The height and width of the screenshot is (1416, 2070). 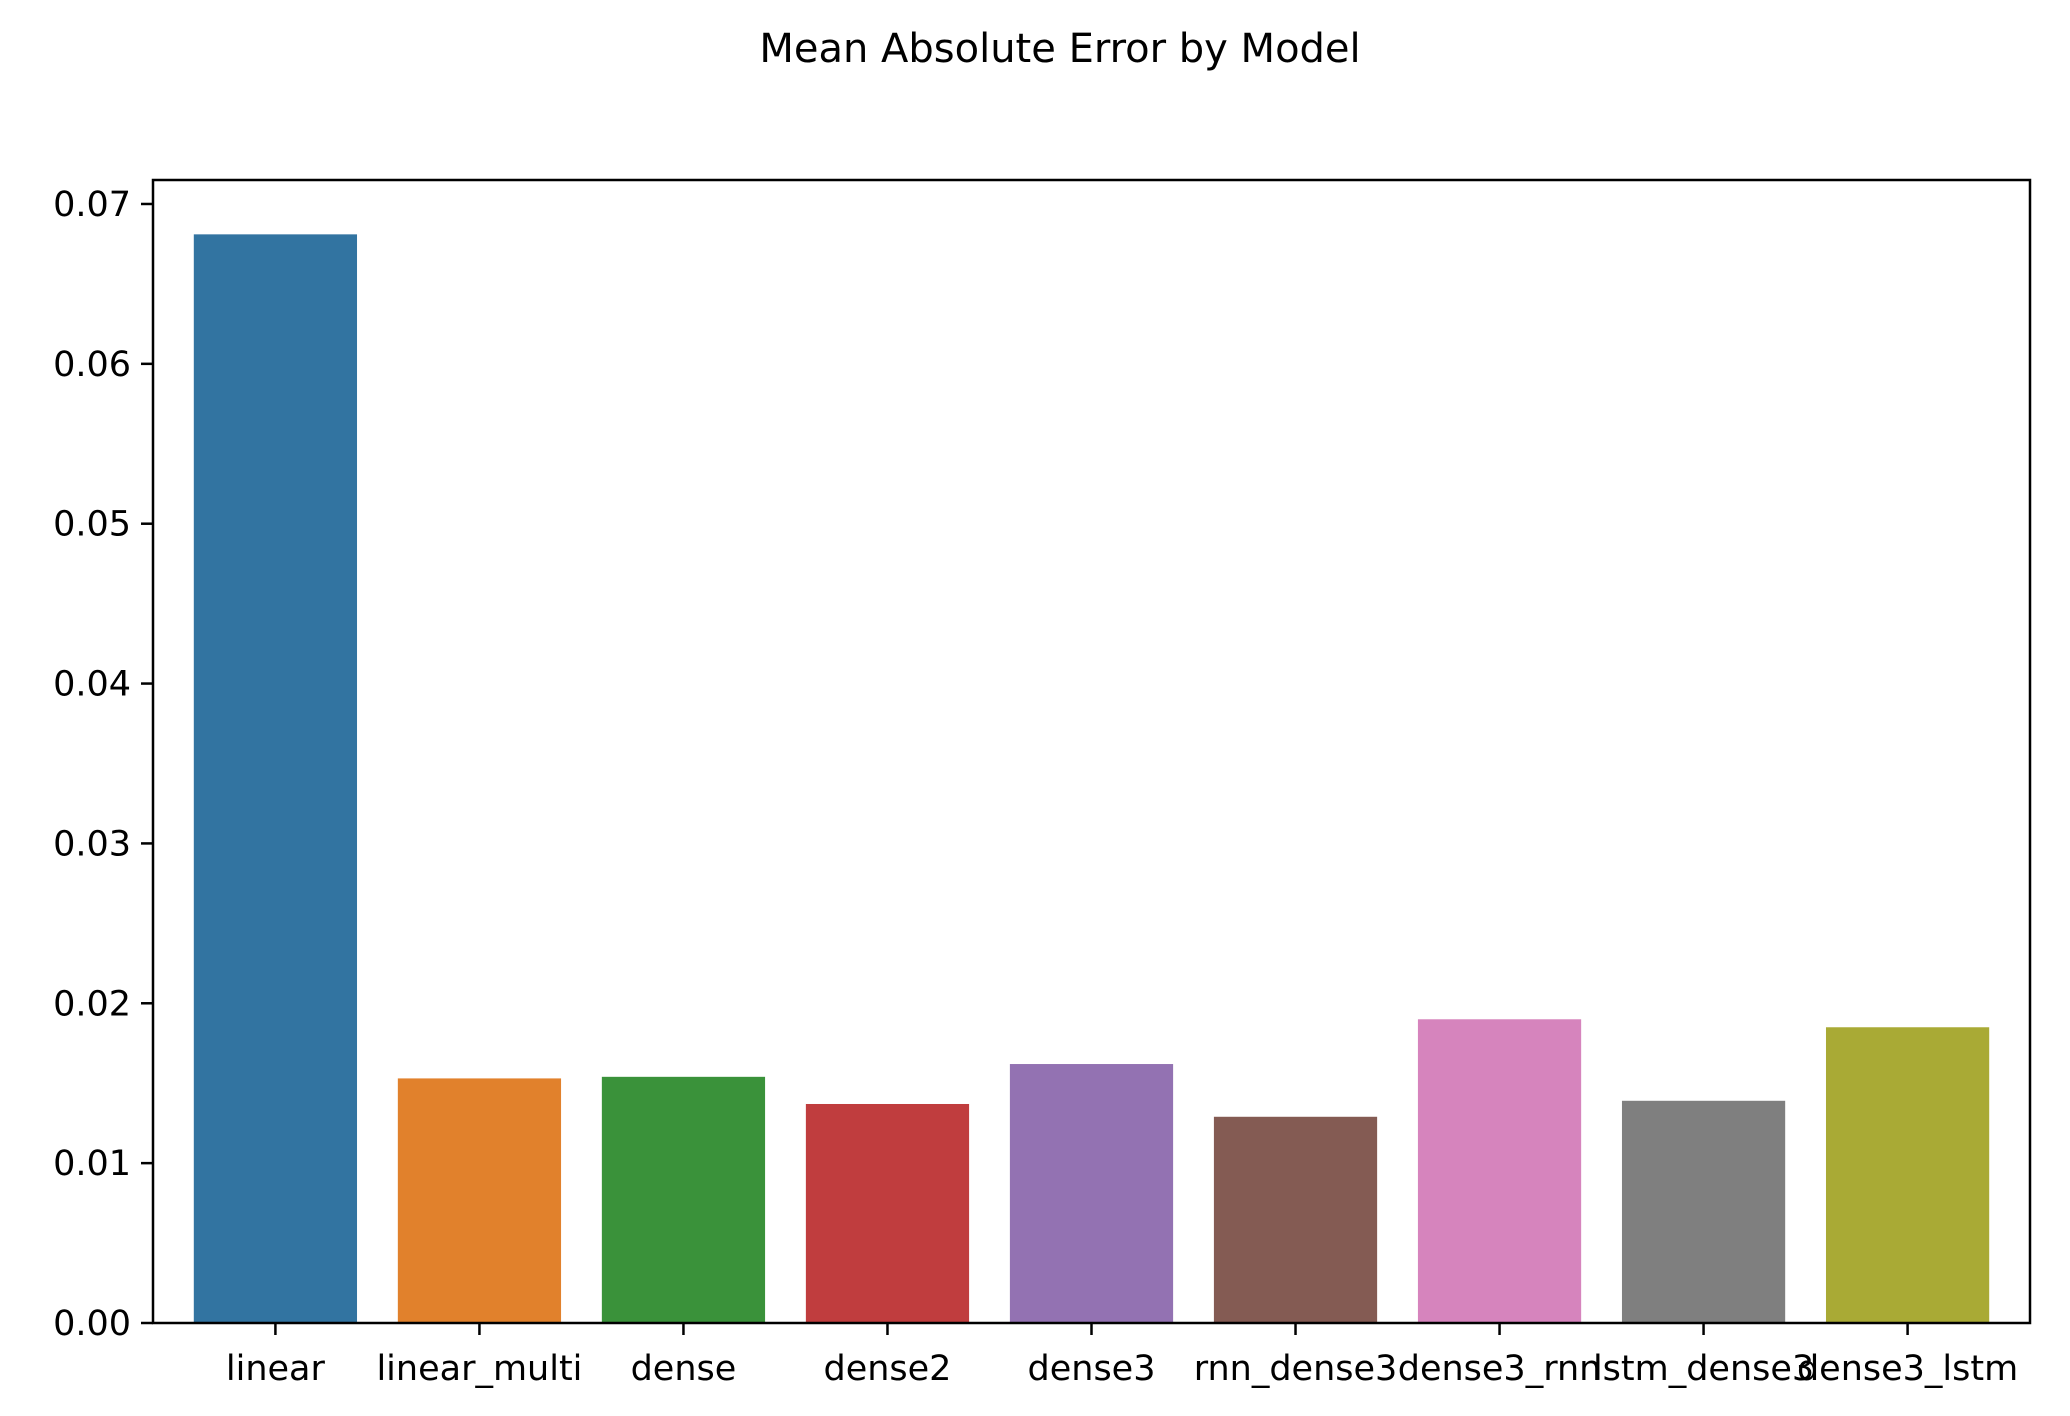 What do you see at coordinates (92, 1004) in the screenshot?
I see `y-tick-label: 0.02` at bounding box center [92, 1004].